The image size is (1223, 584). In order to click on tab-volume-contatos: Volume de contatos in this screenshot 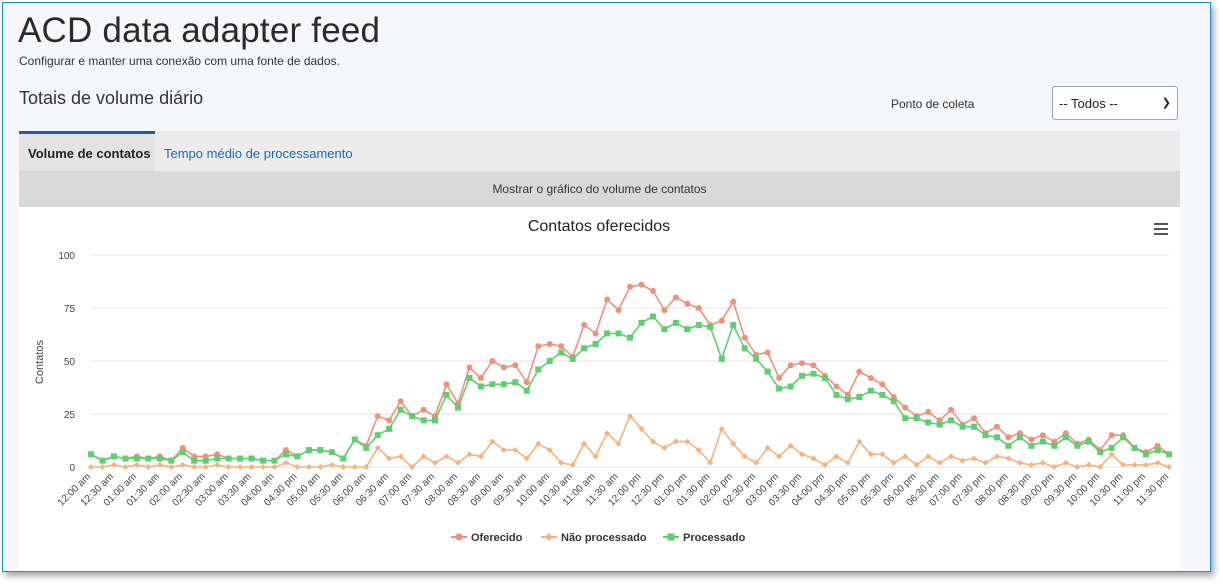, I will do `click(87, 151)`.